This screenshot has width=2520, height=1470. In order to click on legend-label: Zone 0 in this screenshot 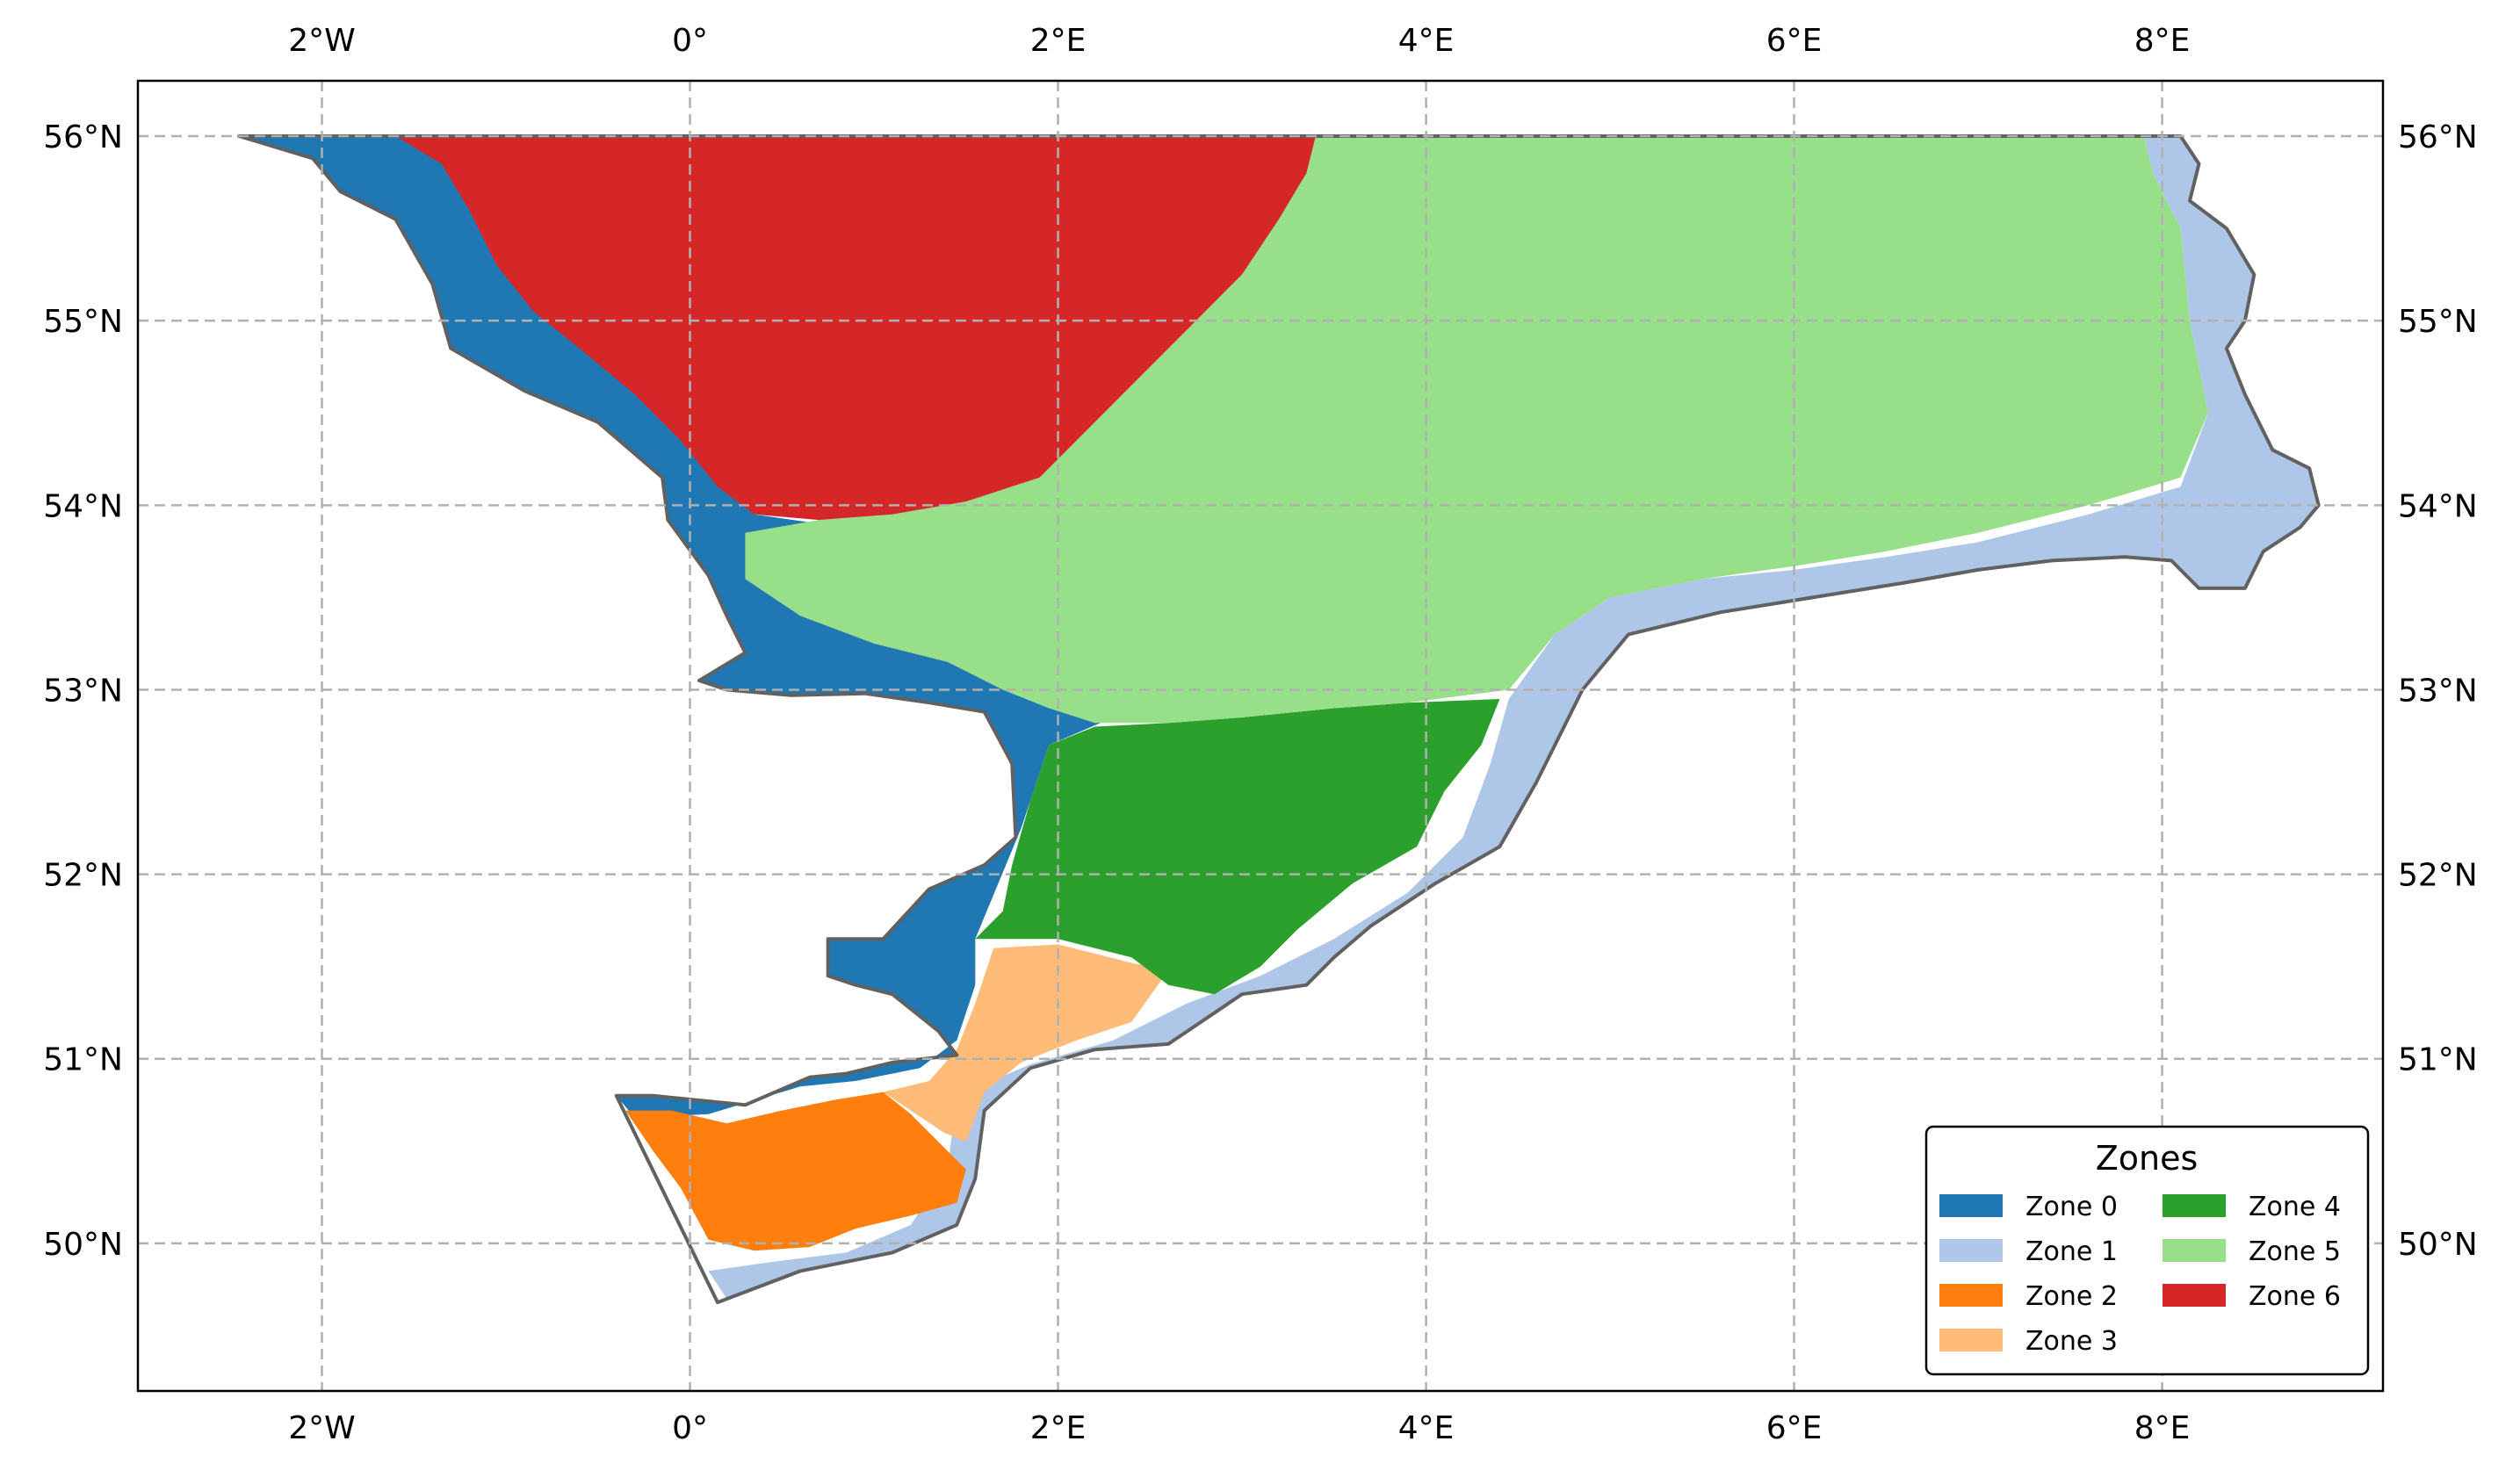, I will do `click(2071, 1207)`.